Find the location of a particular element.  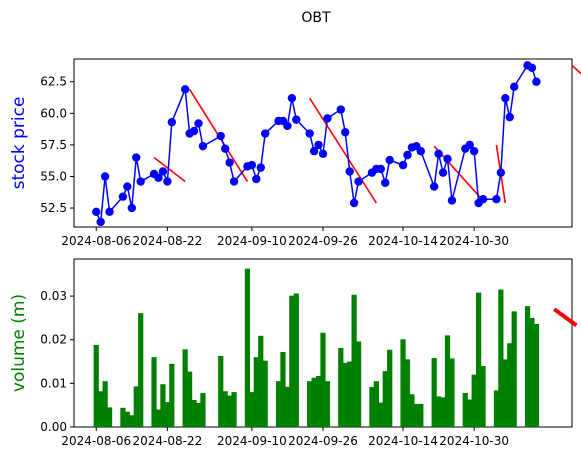

volume-x-tick-label: 2024-09-10 is located at coordinates (252, 441).